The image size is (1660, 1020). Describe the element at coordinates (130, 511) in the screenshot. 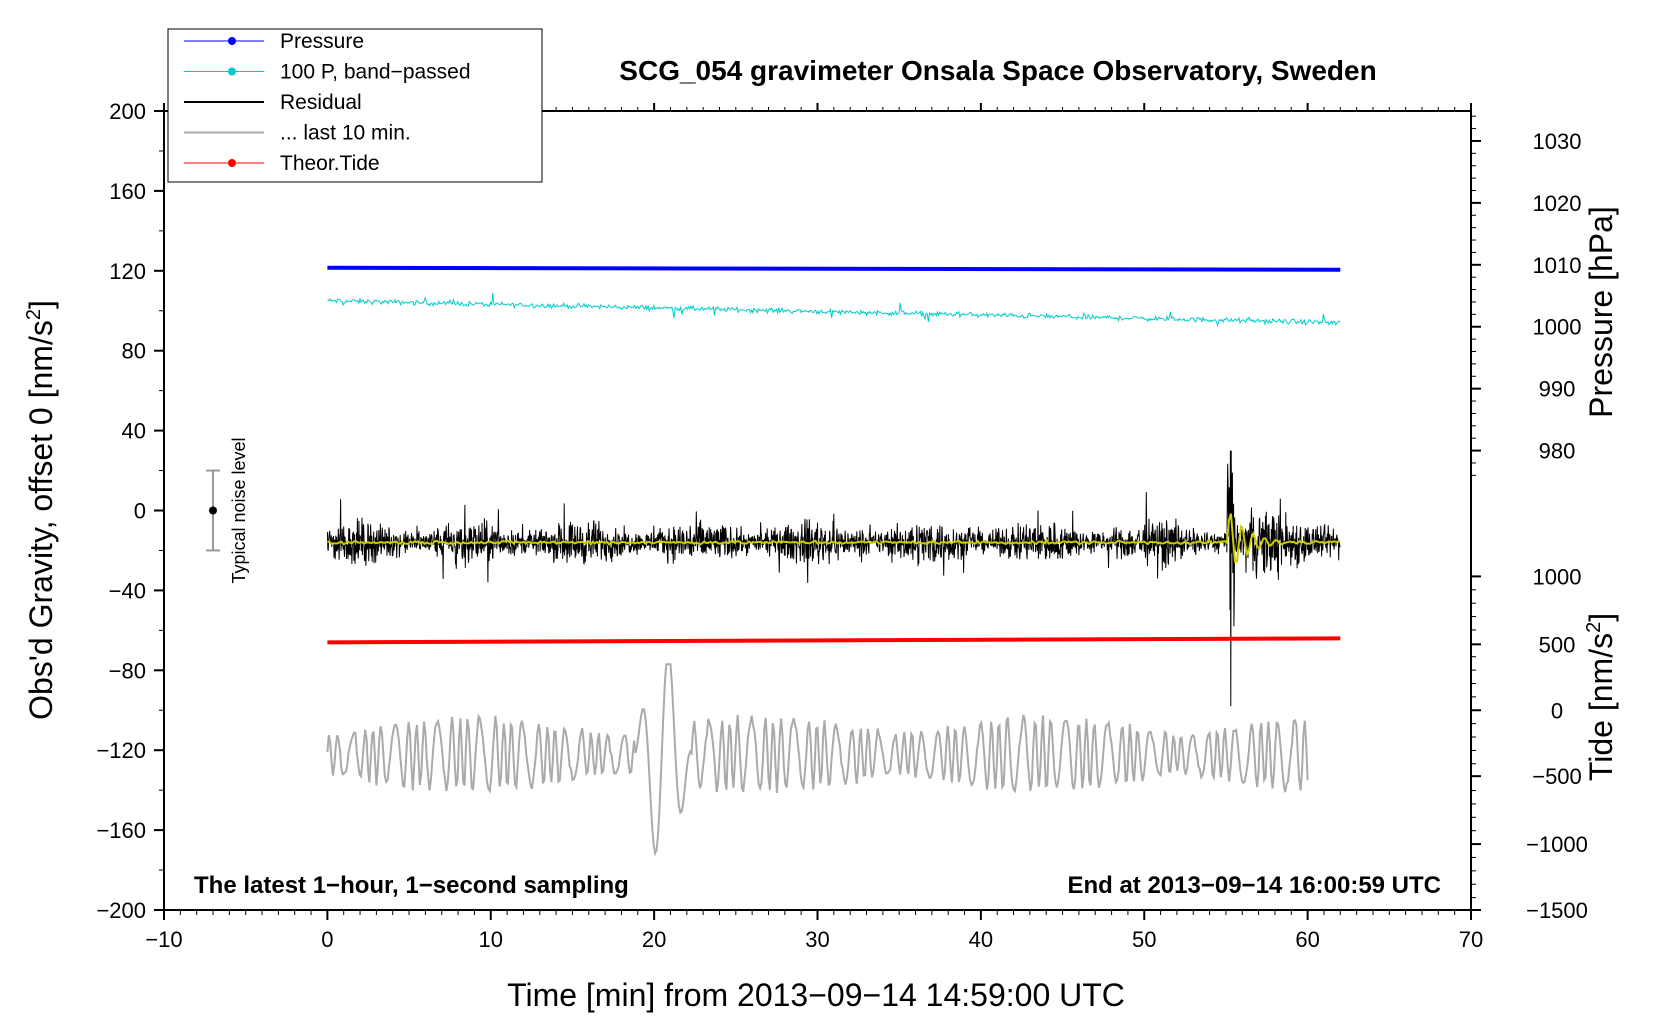

I see `y-axis-ticks: 200 160 120 80 40 0 −40 −80 −120 −160 −200` at that location.